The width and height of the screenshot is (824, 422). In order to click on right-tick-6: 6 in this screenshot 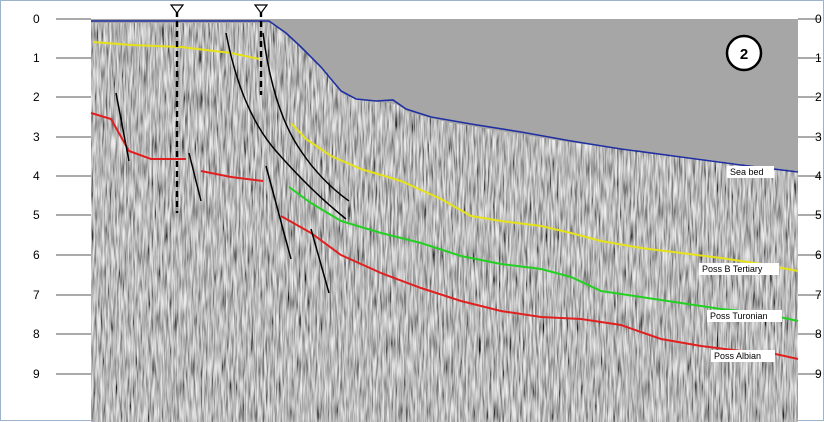, I will do `click(818, 255)`.